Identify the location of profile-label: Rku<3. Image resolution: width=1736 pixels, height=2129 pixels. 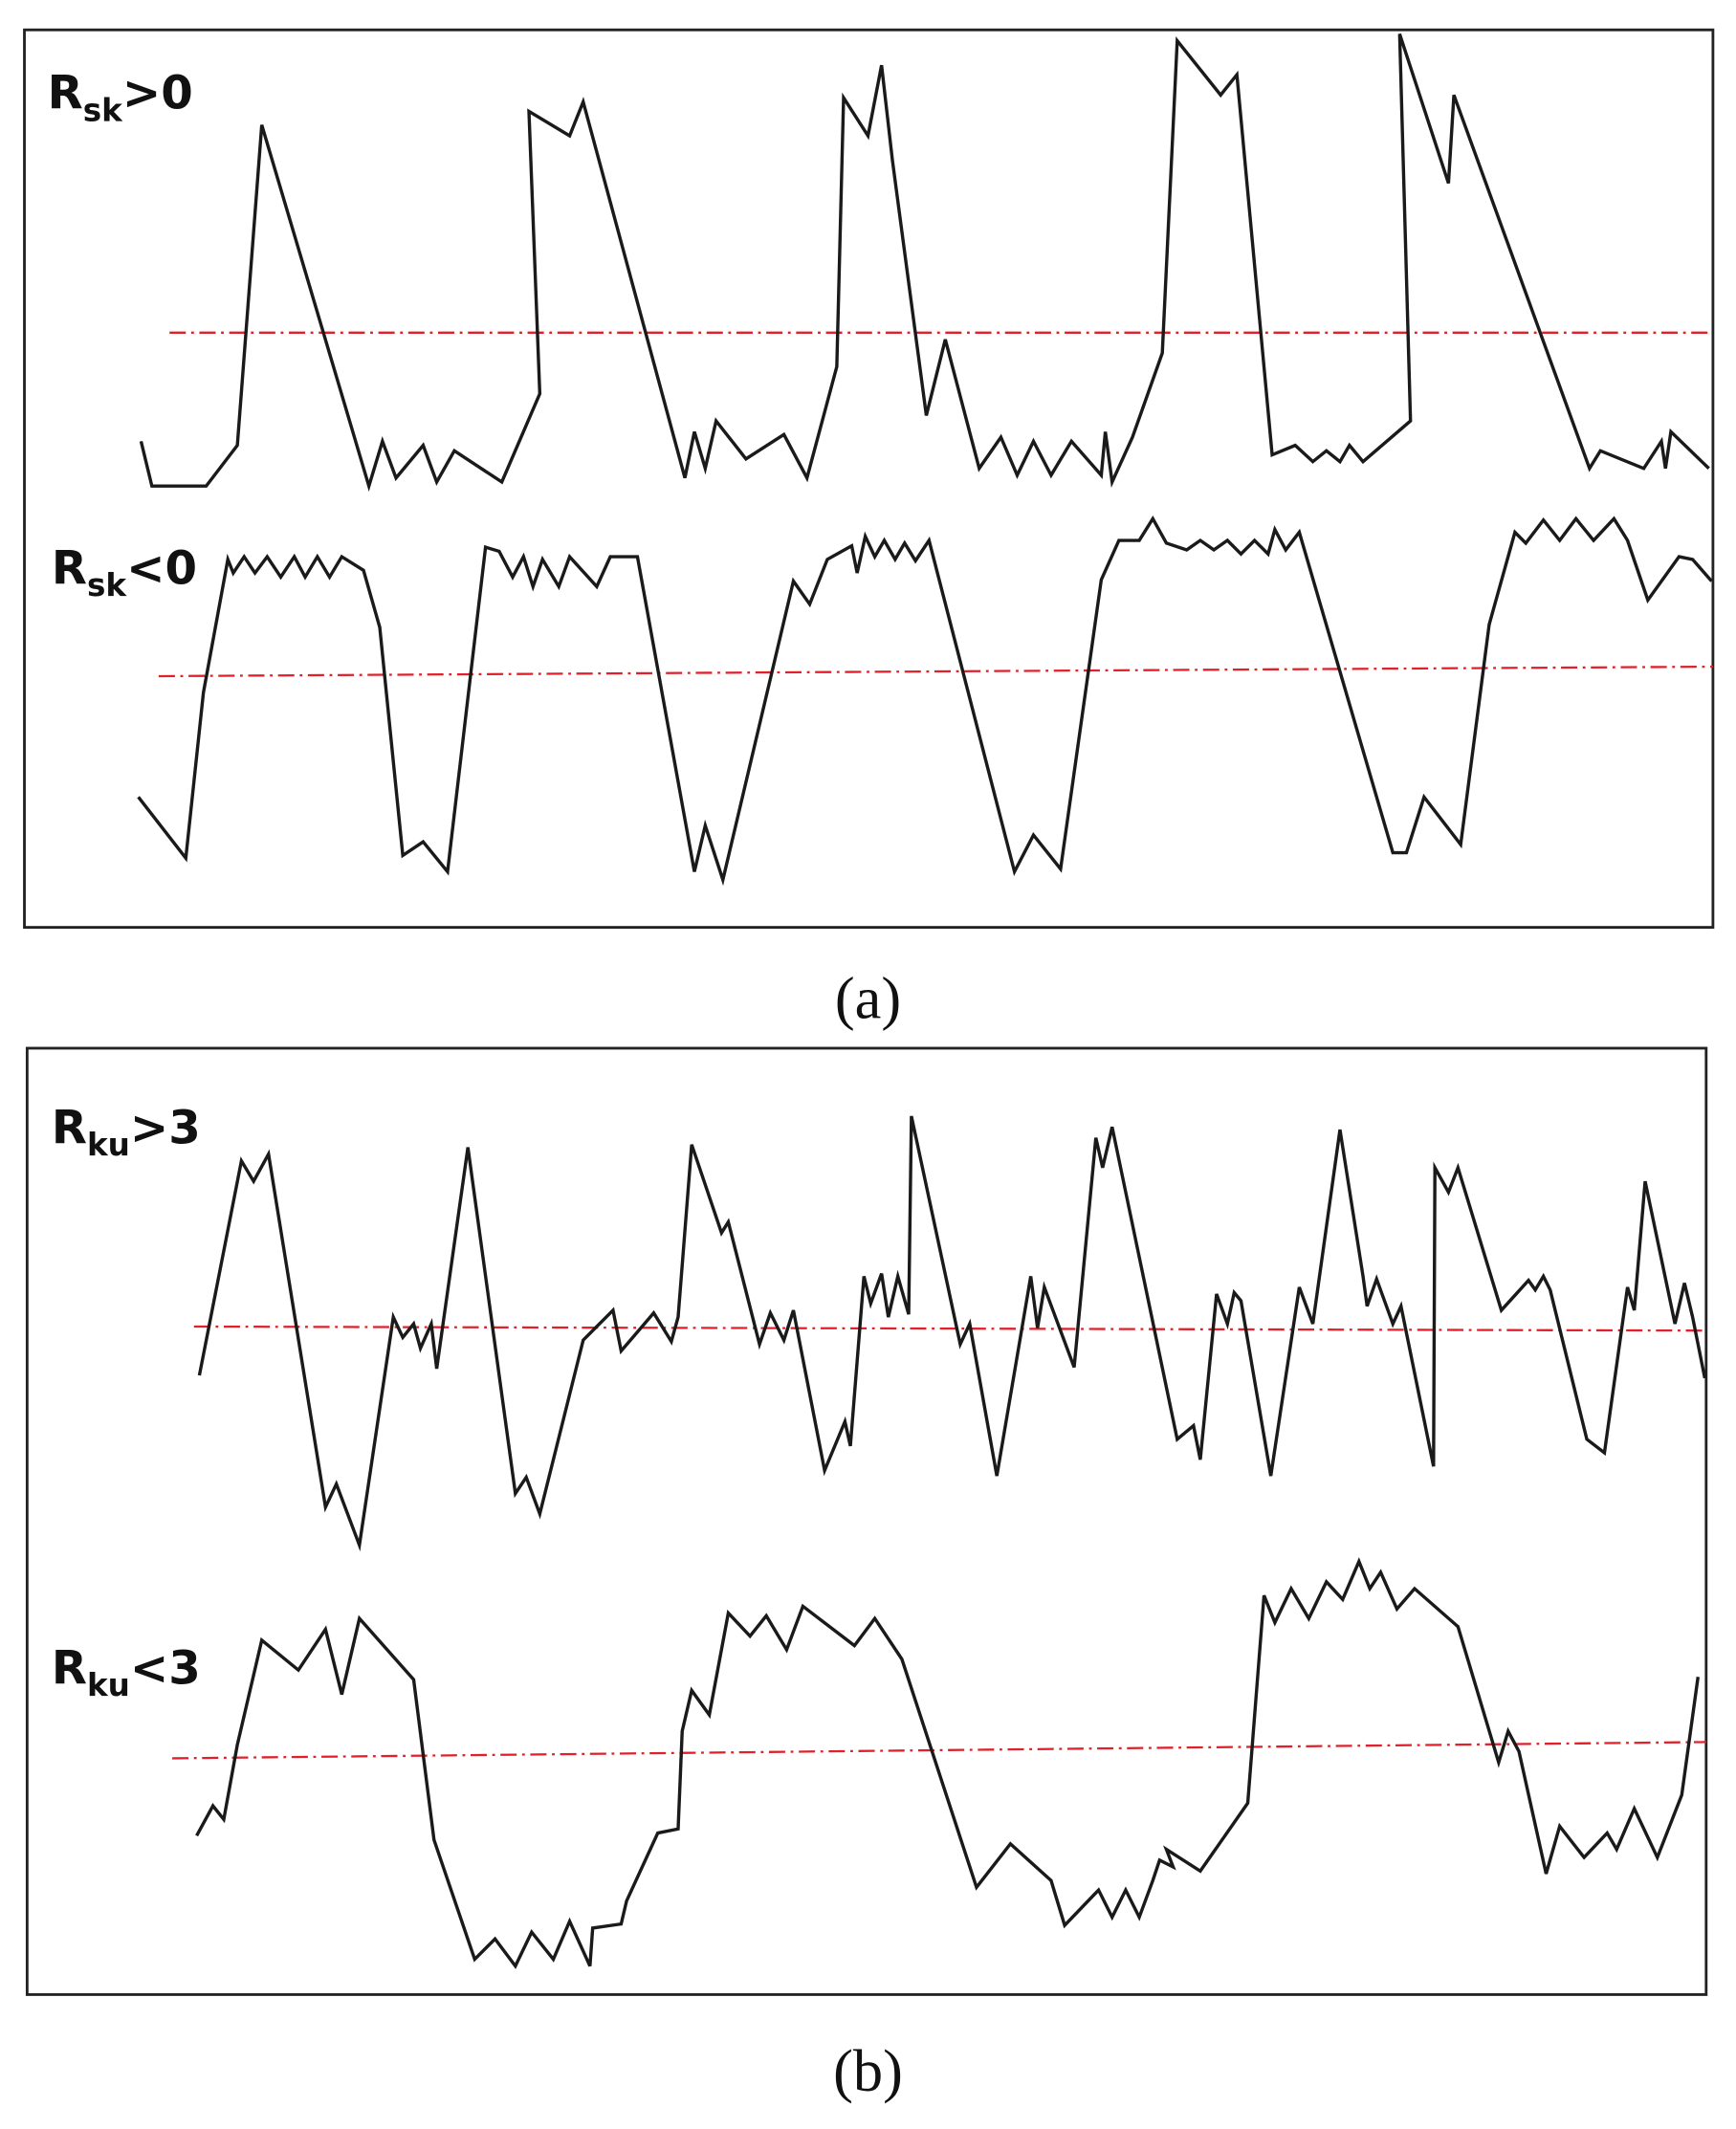
(126, 1672).